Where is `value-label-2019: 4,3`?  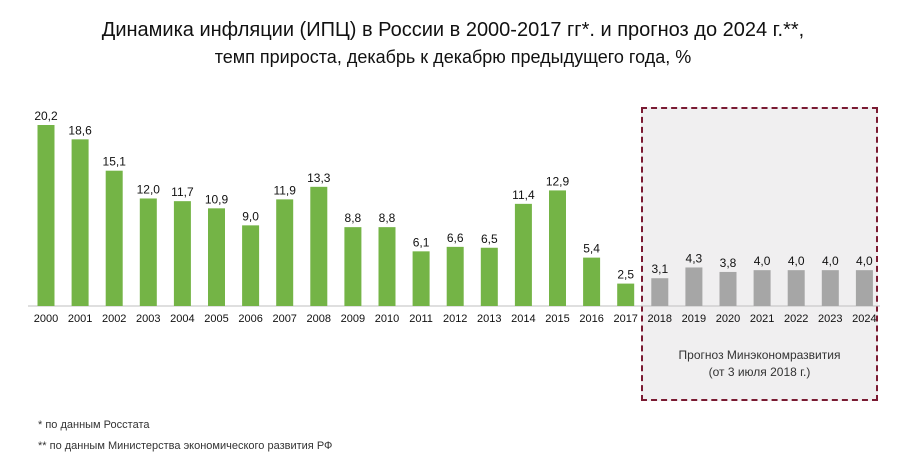
value-label-2019: 4,3 is located at coordinates (694, 258).